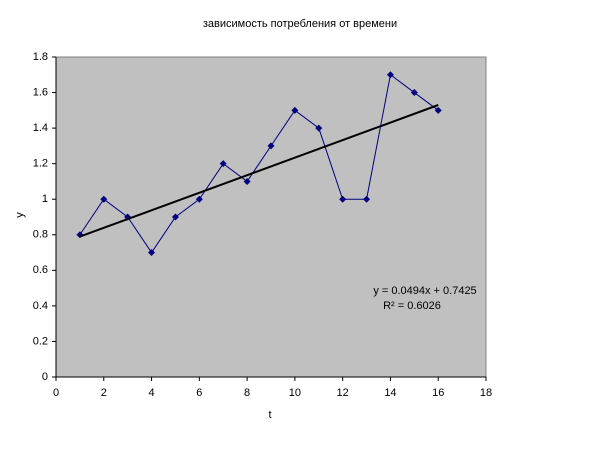 This screenshot has width=604, height=467. Describe the element at coordinates (40, 92) in the screenshot. I see `y-tick-label: 1.6` at that location.